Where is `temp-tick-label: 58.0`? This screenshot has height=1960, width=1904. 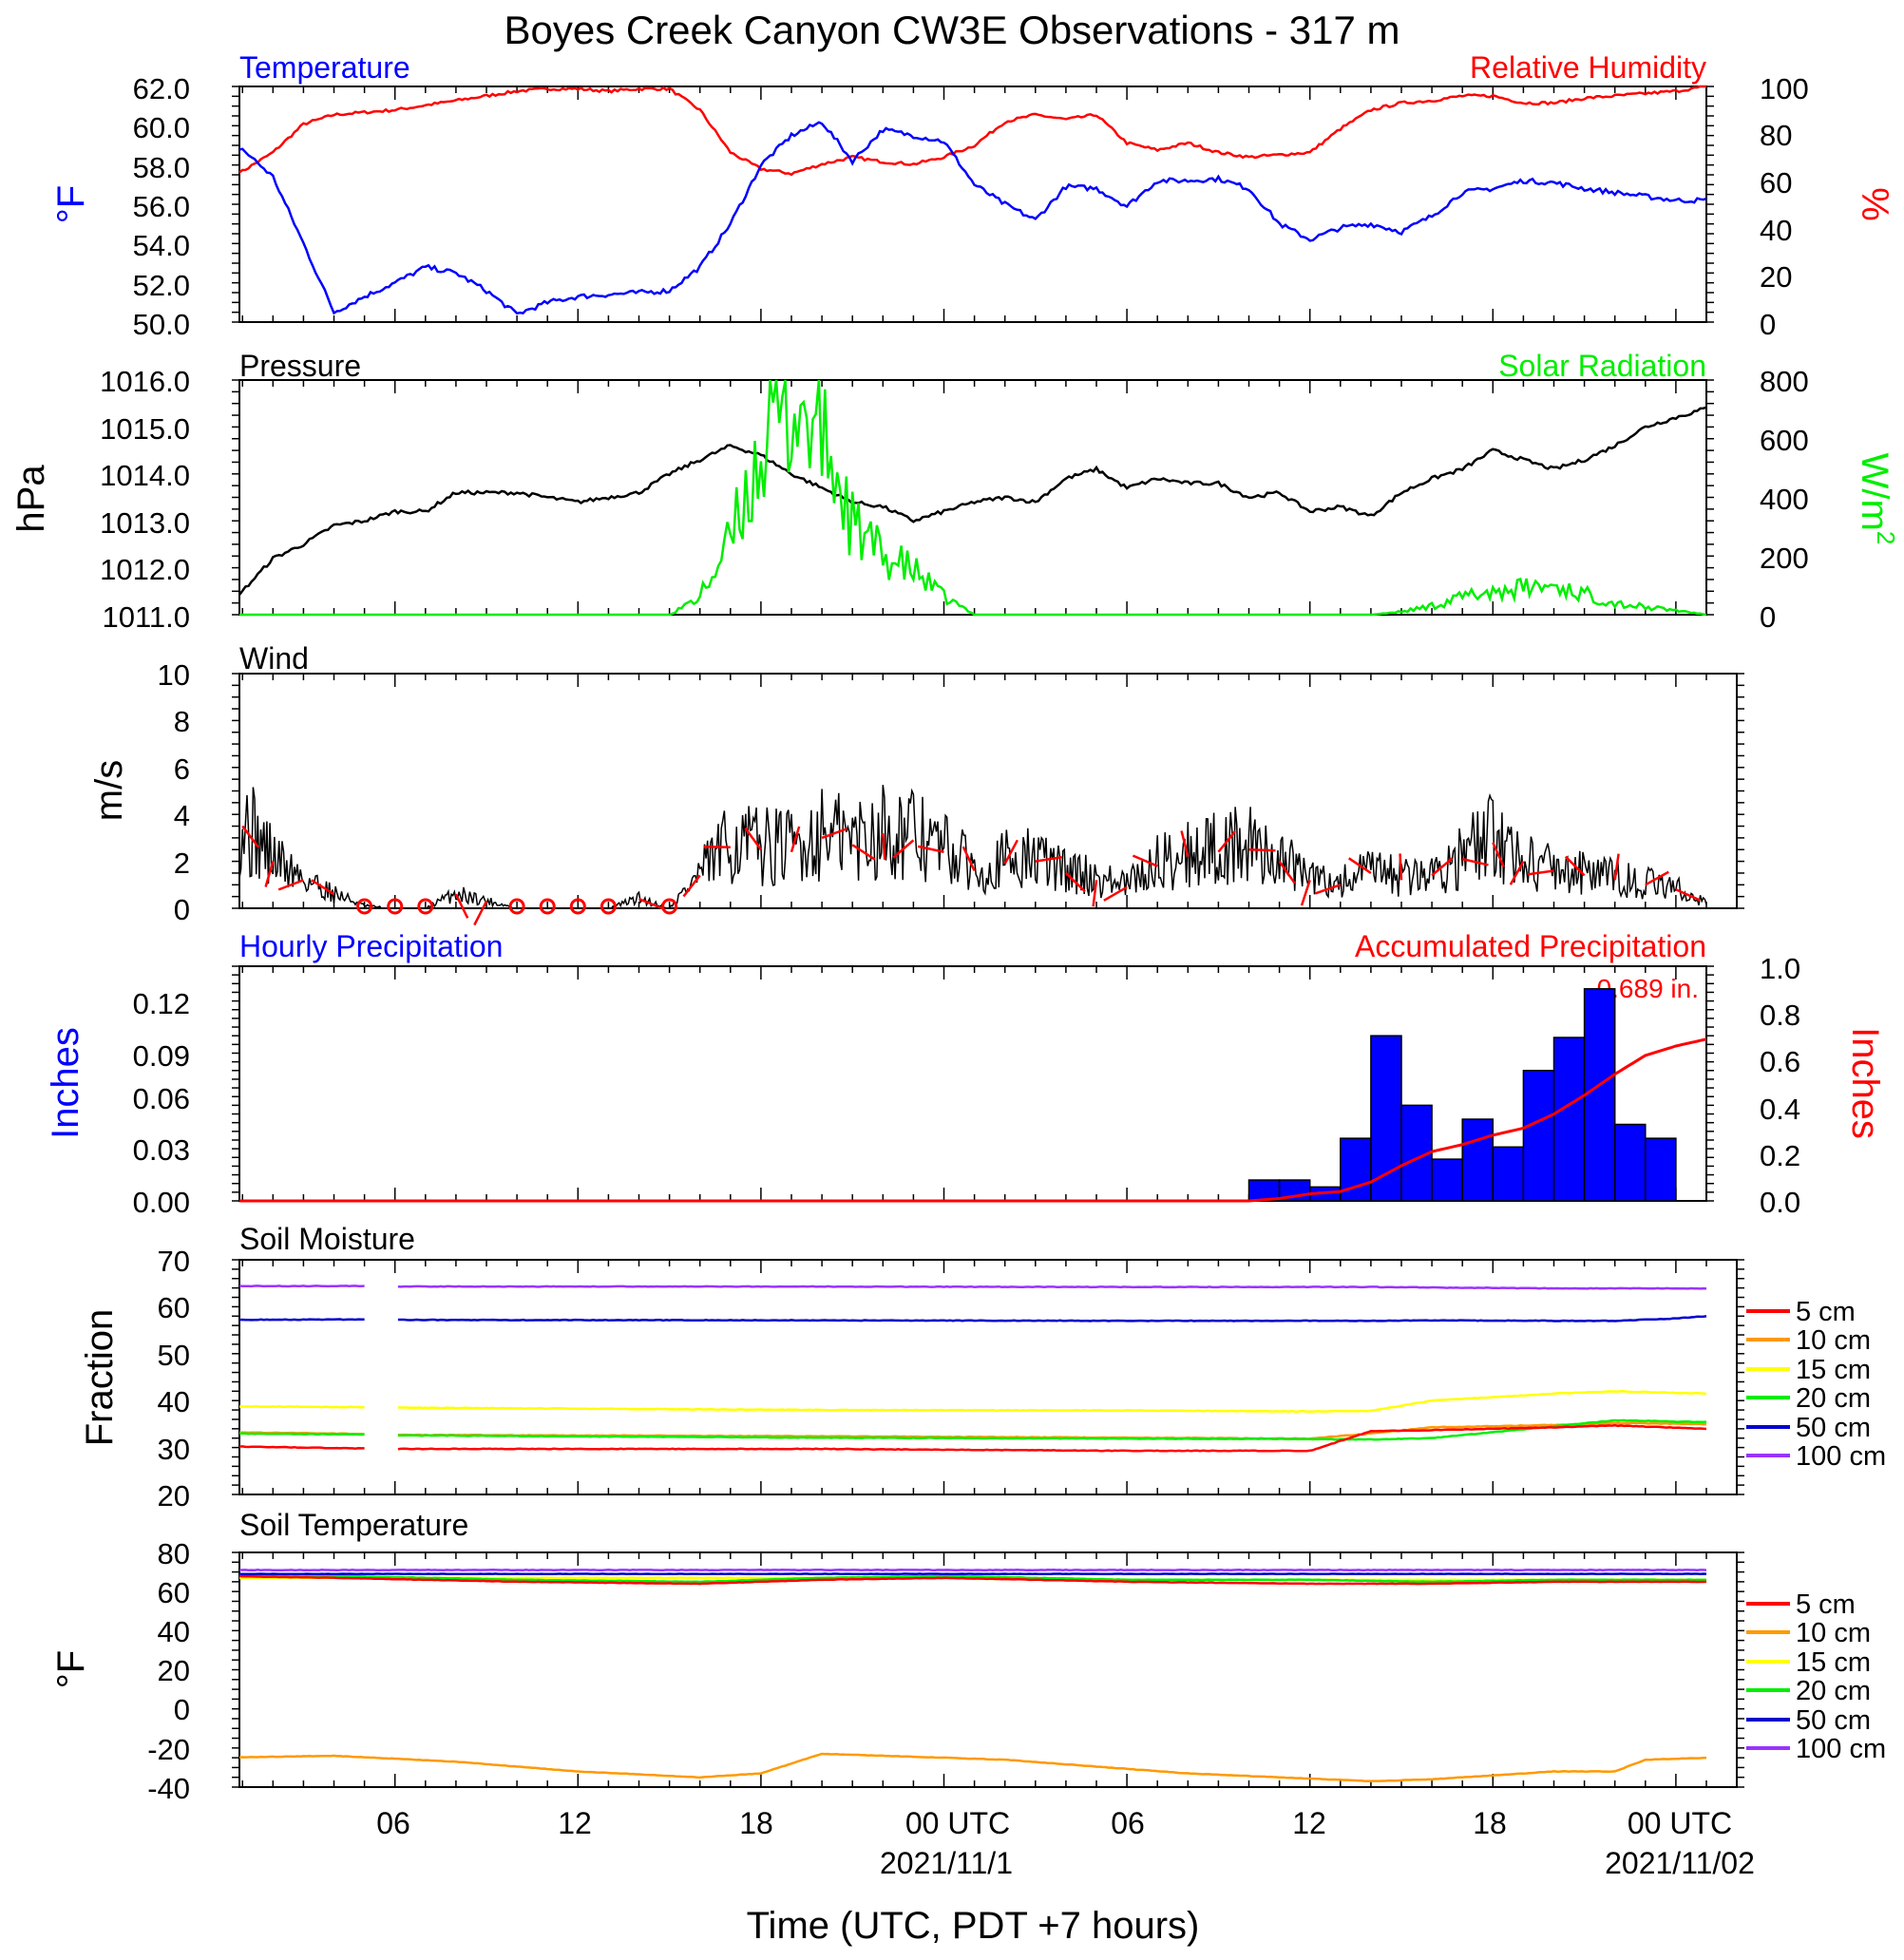
temp-tick-label: 58.0 is located at coordinates (161, 167).